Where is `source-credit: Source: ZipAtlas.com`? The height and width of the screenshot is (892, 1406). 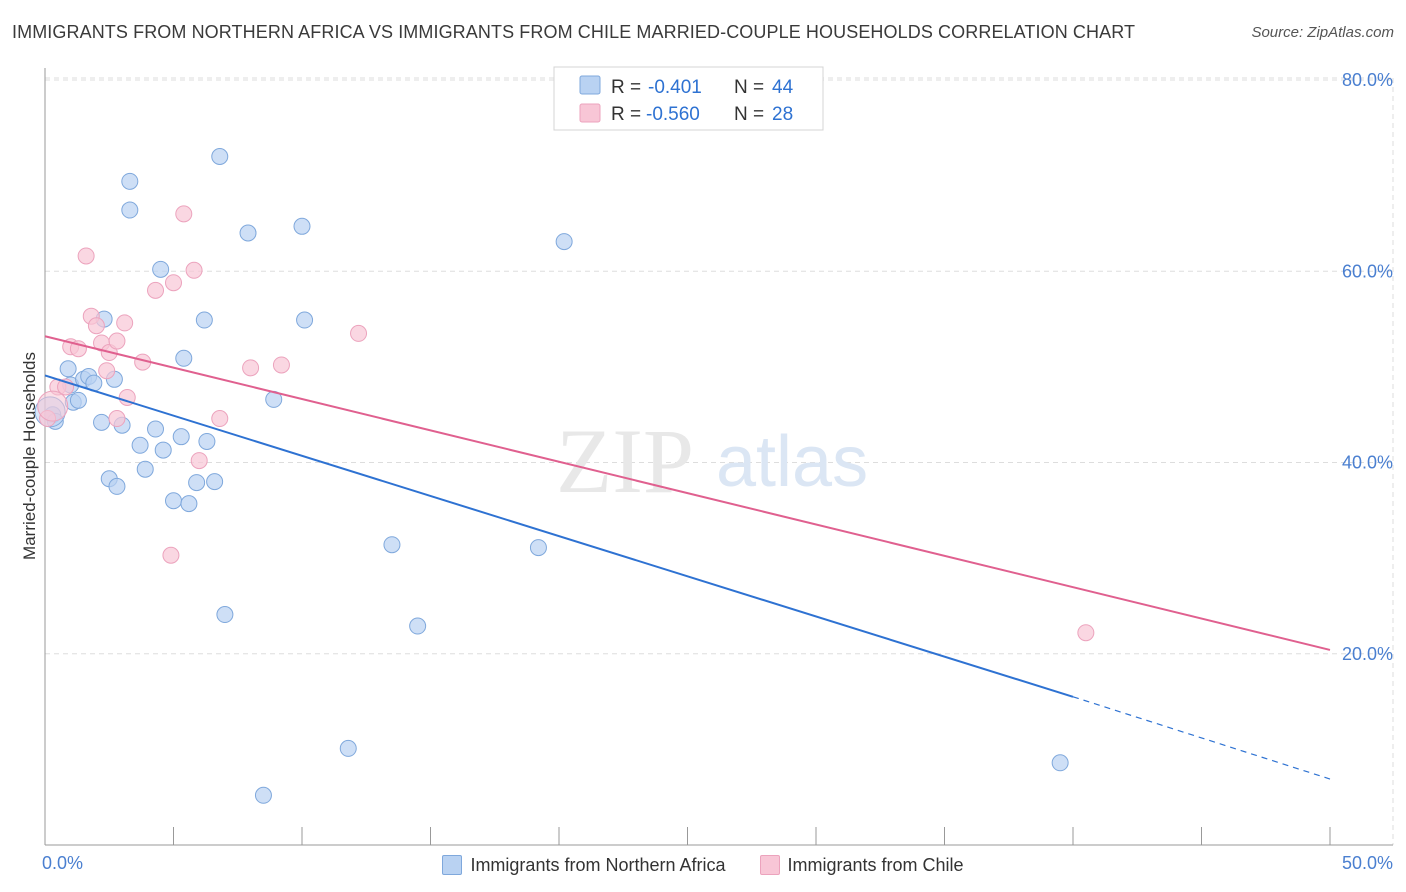
source-credit: Source: ZipAtlas.com is located at coordinates (1322, 32).